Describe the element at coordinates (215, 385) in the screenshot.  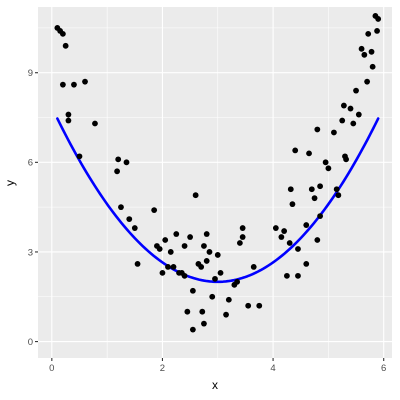
I see `x-axis-title: x` at that location.